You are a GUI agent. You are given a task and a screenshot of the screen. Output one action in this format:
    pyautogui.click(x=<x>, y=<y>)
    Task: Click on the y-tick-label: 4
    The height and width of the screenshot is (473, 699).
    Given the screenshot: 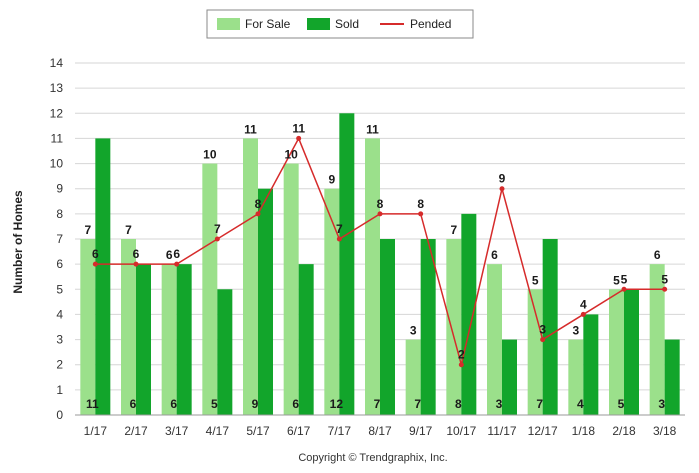 What is the action you would take?
    pyautogui.click(x=59, y=314)
    